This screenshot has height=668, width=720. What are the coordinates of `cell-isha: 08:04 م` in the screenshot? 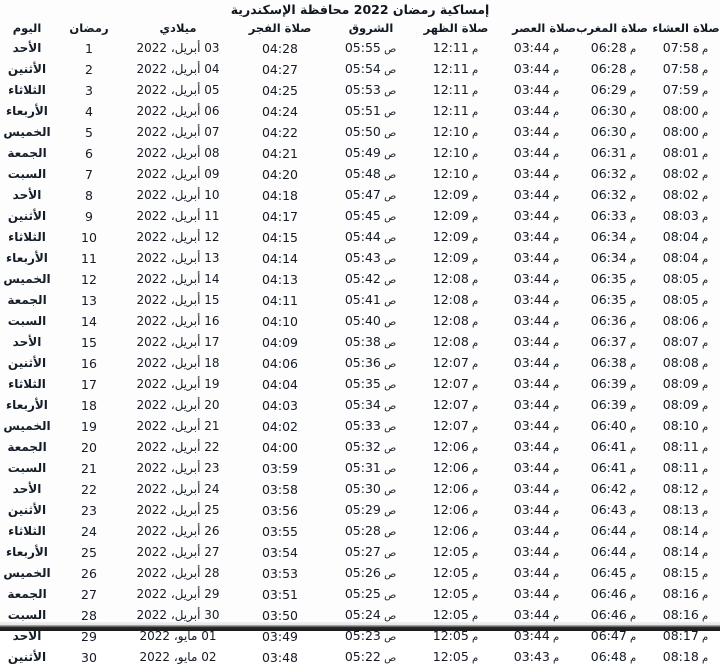 It's located at (686, 258).